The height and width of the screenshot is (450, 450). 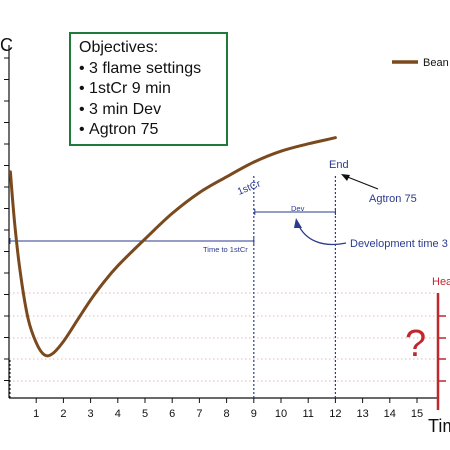 I want to click on x-tick-label: 14, so click(x=390, y=414).